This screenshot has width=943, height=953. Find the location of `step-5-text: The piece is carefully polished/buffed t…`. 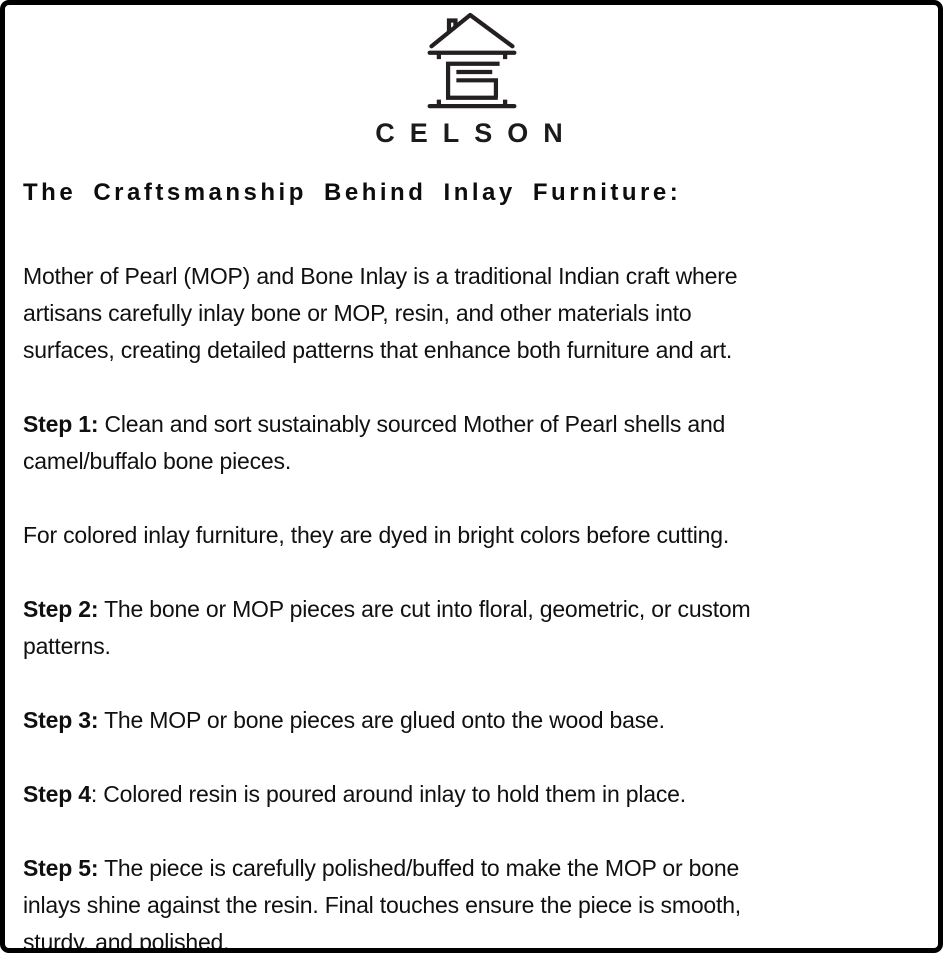

step-5-text: The piece is carefully polished/buffed t… is located at coordinates (382, 904).